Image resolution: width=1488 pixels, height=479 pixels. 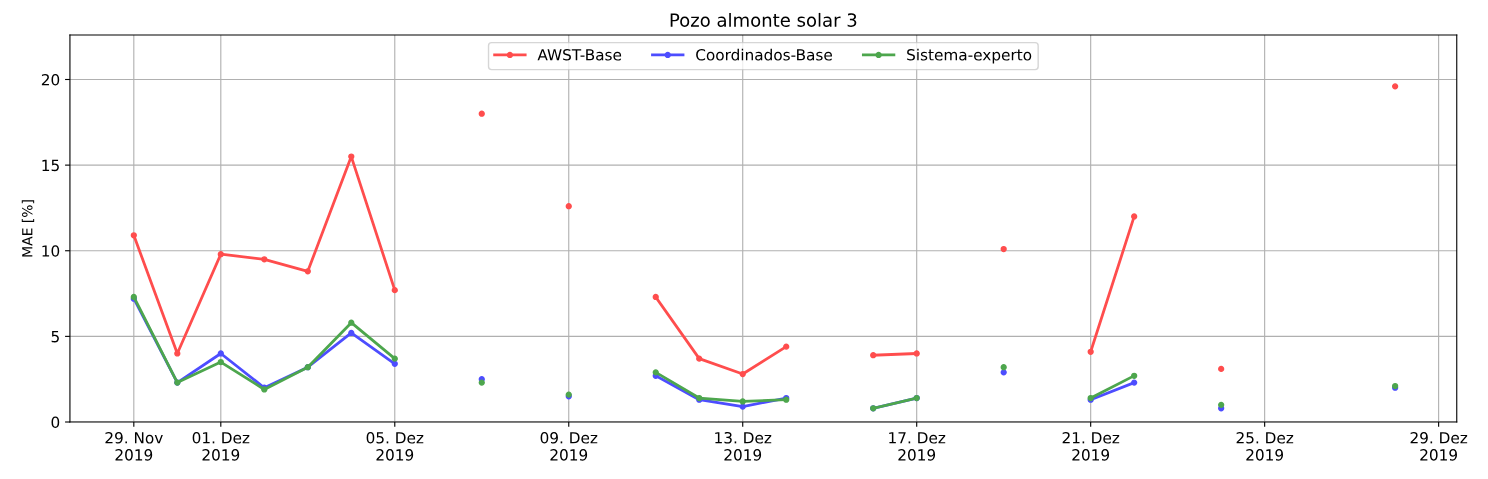 I want to click on x-tick-label: 01. Dez 2019, so click(x=221, y=446).